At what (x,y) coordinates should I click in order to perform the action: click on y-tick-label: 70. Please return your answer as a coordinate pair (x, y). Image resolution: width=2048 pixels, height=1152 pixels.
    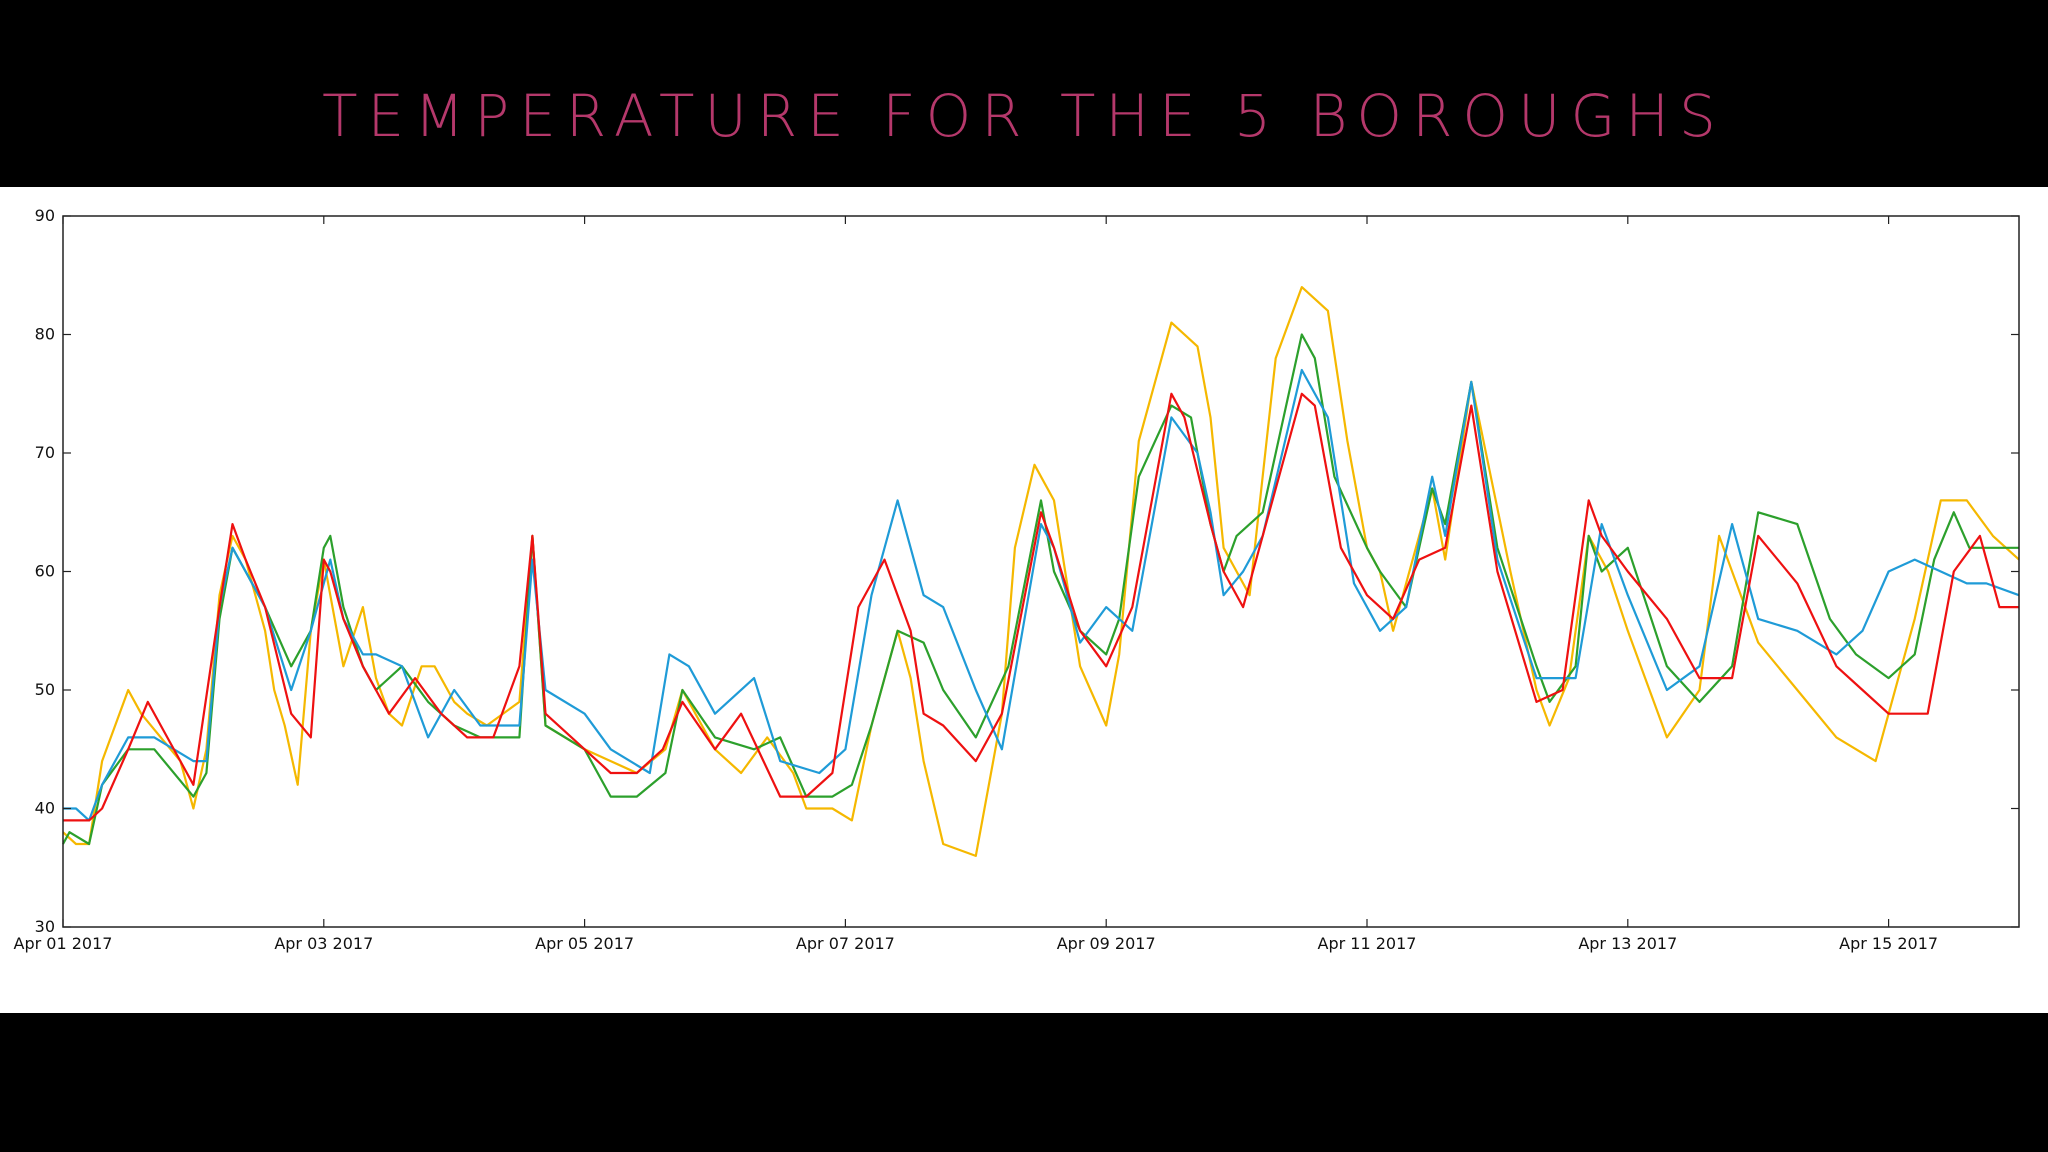
    Looking at the image, I should click on (45, 452).